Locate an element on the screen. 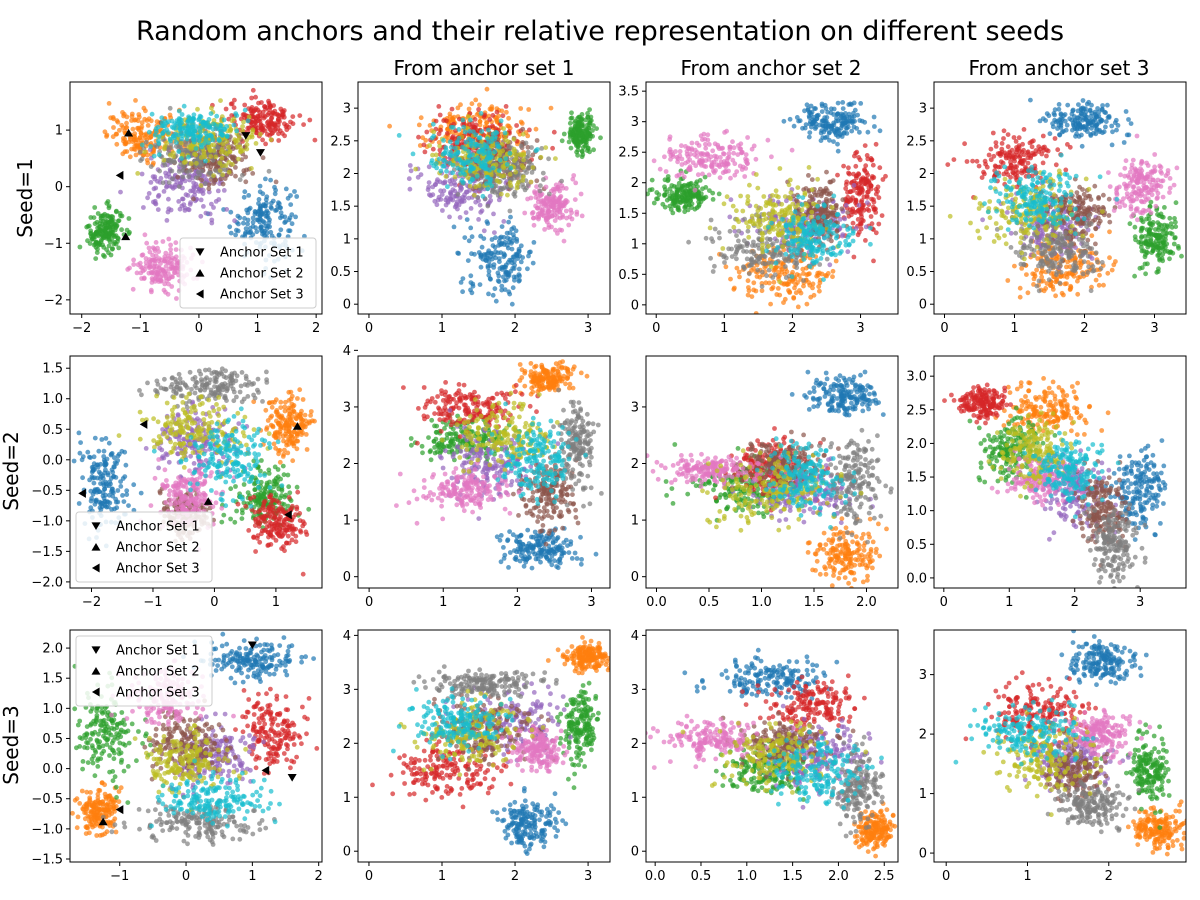 This screenshot has width=1200, height=900. x-tick-label: 1 is located at coordinates (442, 328).